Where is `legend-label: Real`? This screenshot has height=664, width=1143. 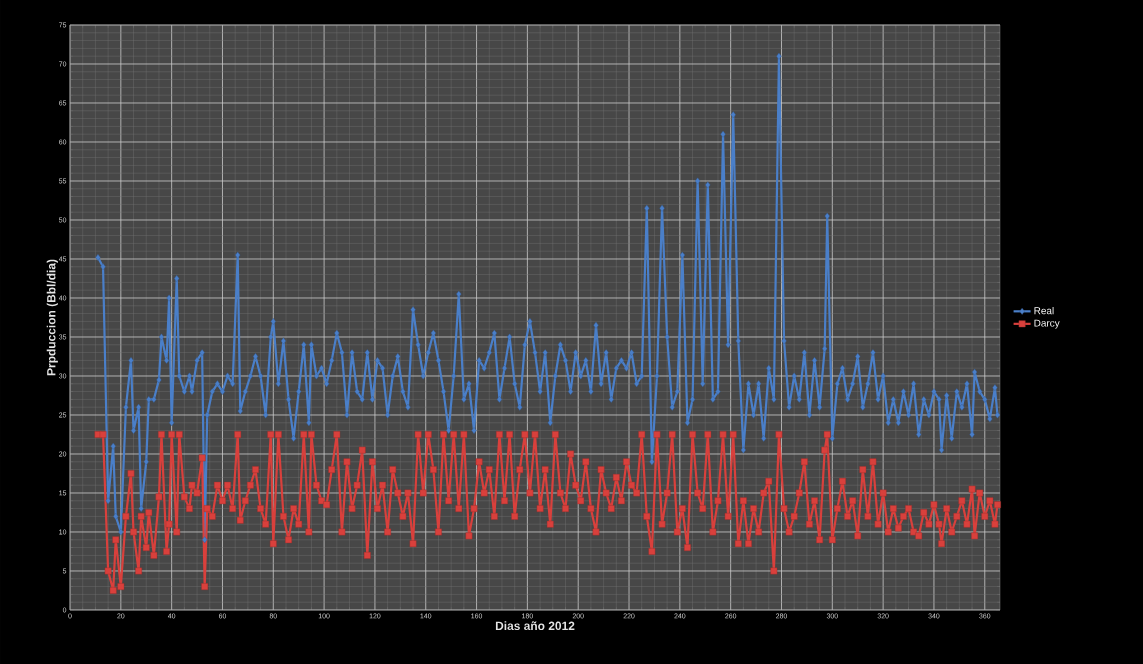
legend-label: Real is located at coordinates (1044, 310).